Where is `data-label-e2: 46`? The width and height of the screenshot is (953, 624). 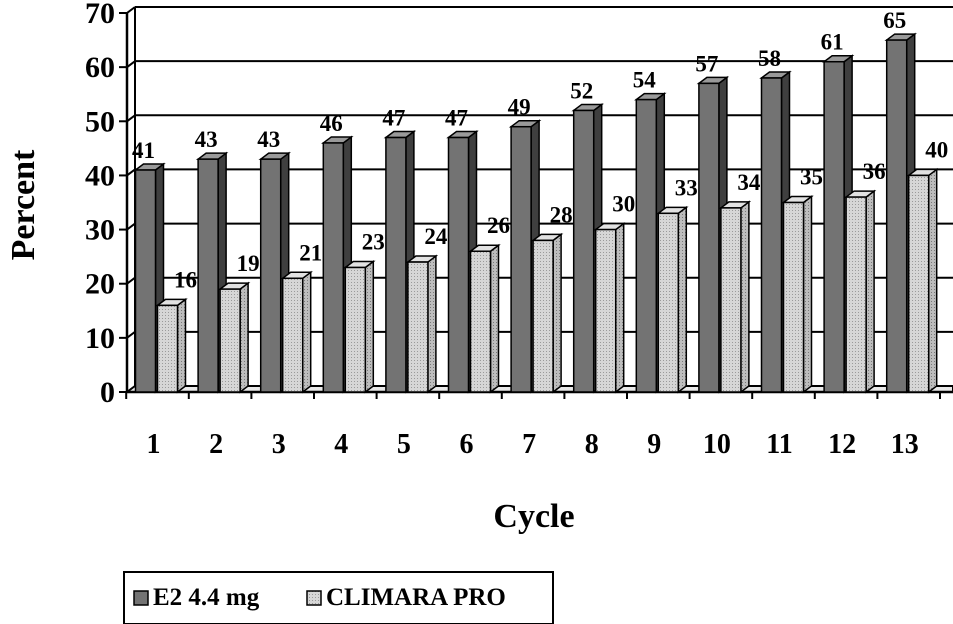
data-label-e2: 46 is located at coordinates (331, 123).